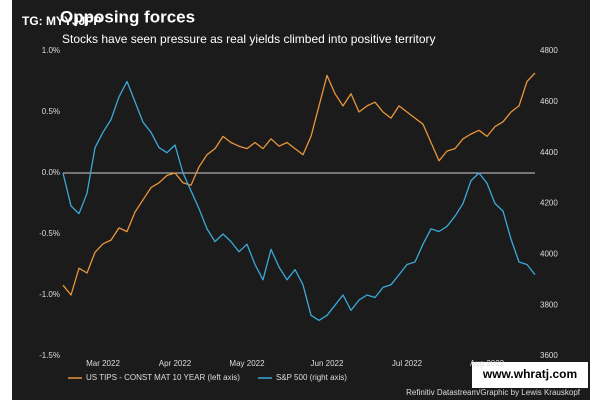 Image resolution: width=600 pixels, height=400 pixels. What do you see at coordinates (247, 363) in the screenshot?
I see `x-tick-label: May 2022` at bounding box center [247, 363].